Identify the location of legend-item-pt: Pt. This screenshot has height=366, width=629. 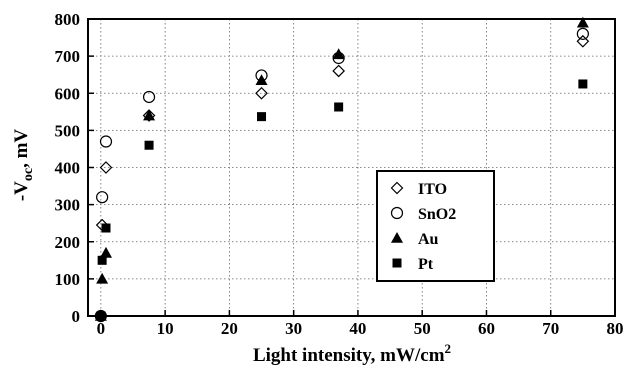
(413, 264).